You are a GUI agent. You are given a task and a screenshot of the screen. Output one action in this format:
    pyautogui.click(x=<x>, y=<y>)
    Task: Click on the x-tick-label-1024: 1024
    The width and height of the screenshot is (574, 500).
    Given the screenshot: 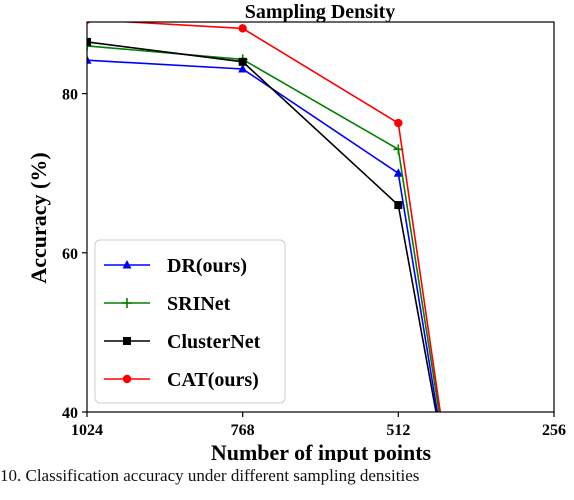 What is the action you would take?
    pyautogui.click(x=87, y=430)
    